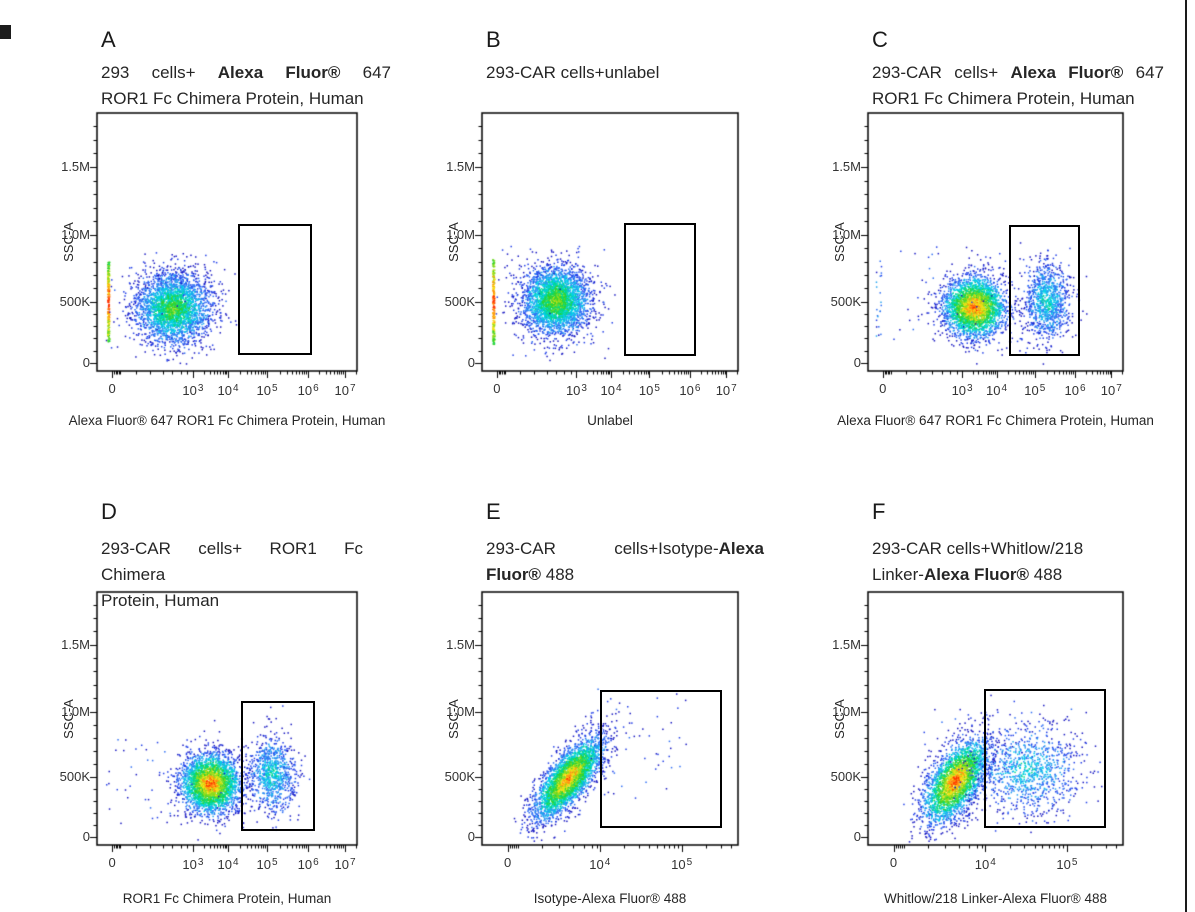 Image resolution: width=1195 pixels, height=912 pixels. I want to click on corner-artifact-mark, so click(5, 32).